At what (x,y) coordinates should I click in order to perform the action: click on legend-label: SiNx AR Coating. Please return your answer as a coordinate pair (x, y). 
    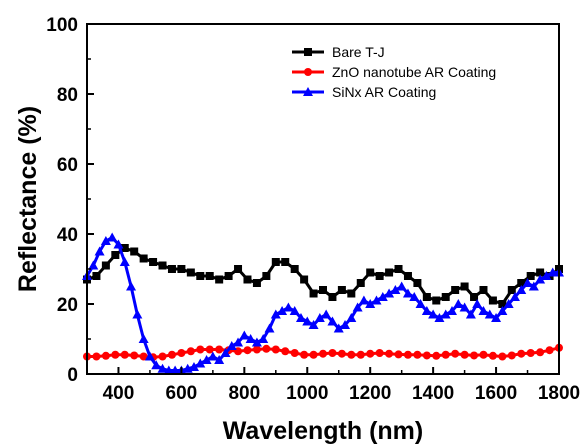
    Looking at the image, I should click on (384, 92).